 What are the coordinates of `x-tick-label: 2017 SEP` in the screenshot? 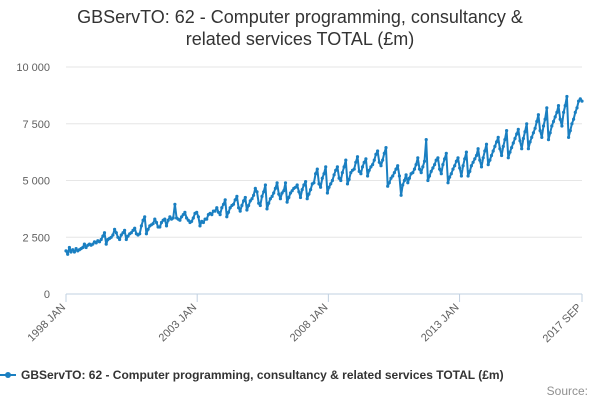 It's located at (563, 324).